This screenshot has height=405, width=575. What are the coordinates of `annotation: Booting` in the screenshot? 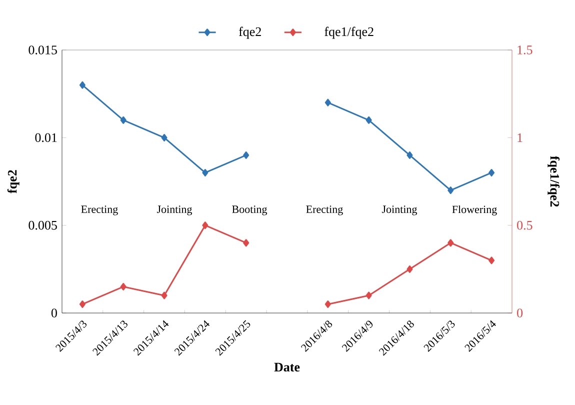 It's located at (250, 211).